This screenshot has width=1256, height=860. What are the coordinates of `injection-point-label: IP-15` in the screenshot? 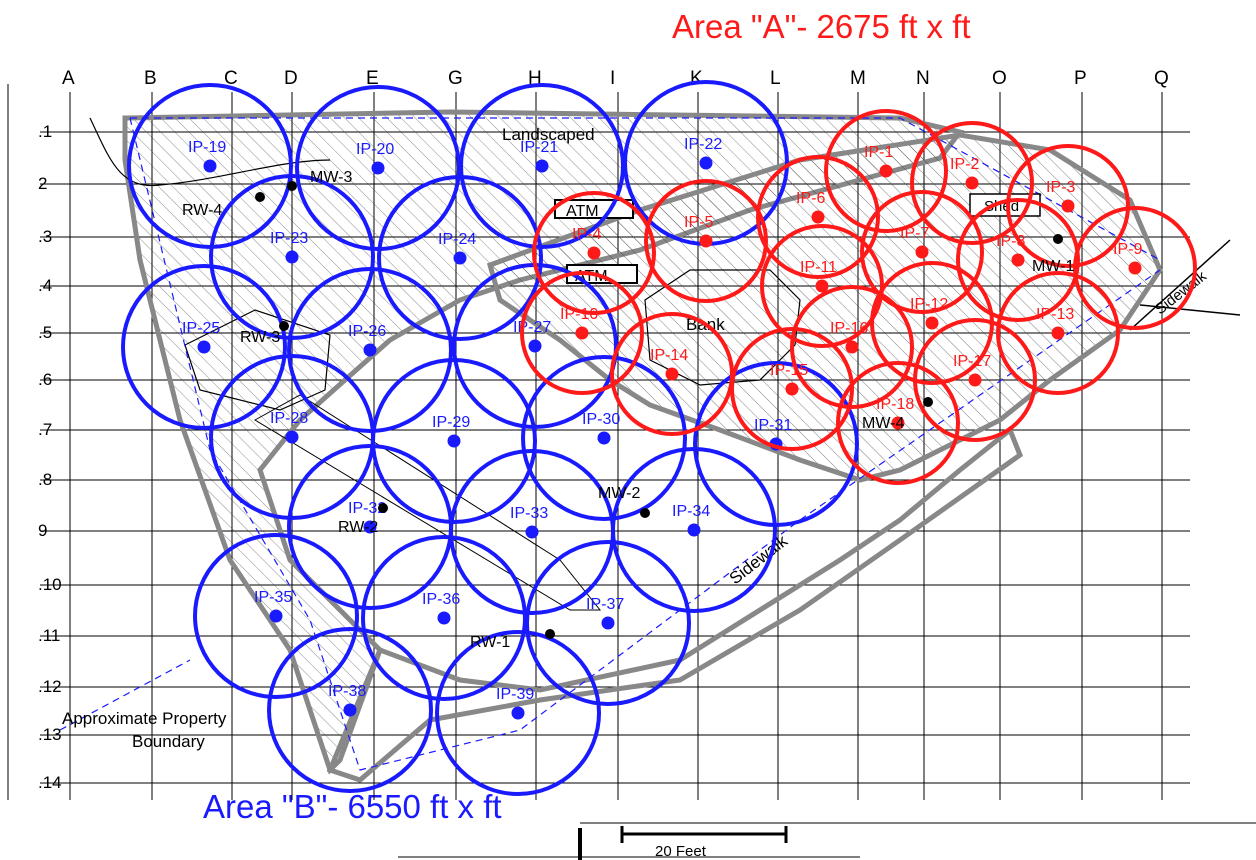 It's located at (789, 370).